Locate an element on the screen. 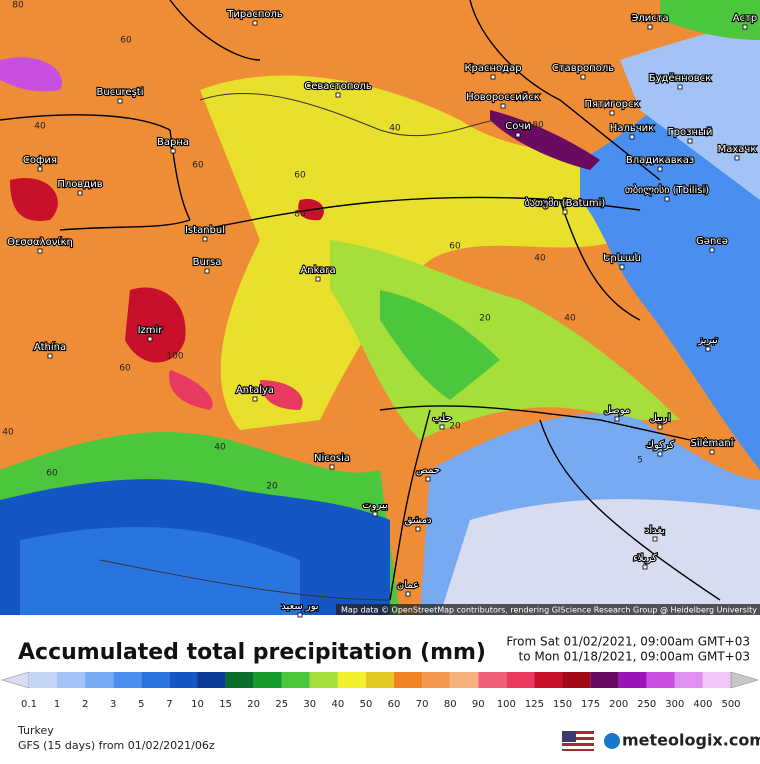  city-label: Bucureşti is located at coordinates (120, 92).